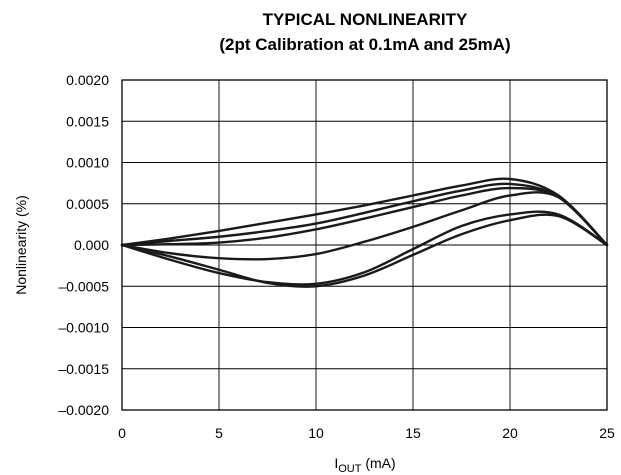 The height and width of the screenshot is (475, 621). I want to click on x-axis-label-unit: (mA), so click(378, 463).